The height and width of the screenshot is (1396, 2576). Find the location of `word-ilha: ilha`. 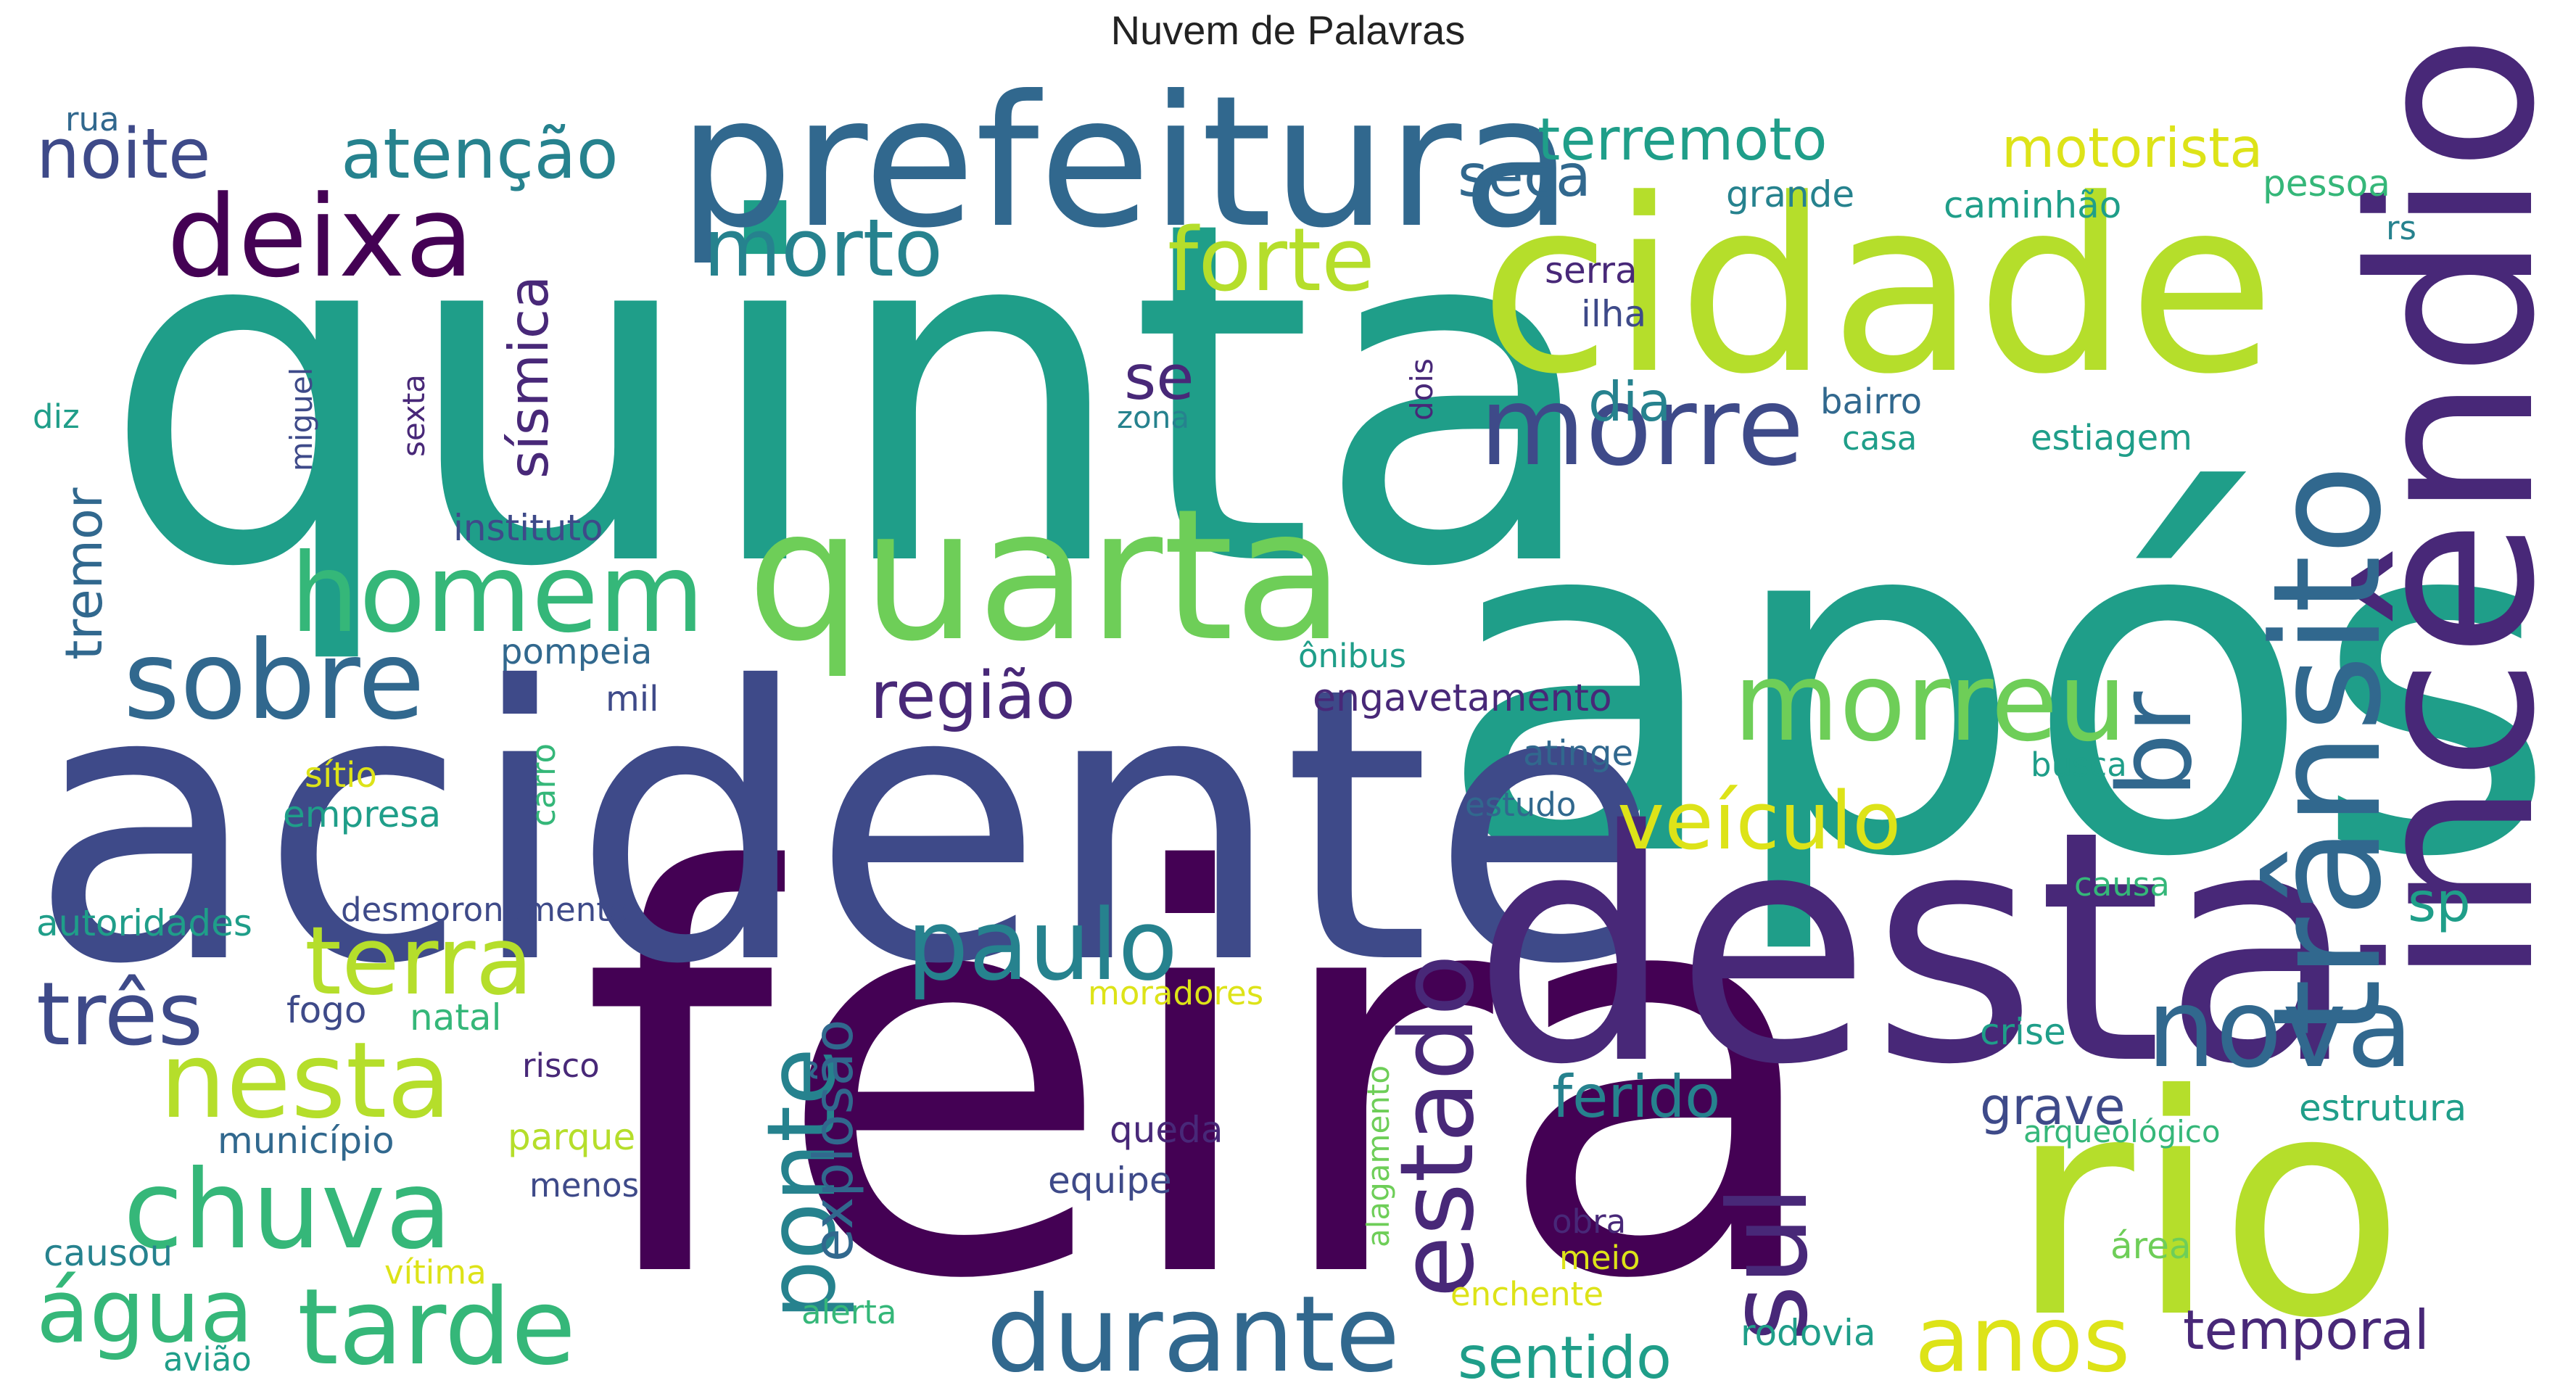

word-ilha: ilha is located at coordinates (1613, 314).